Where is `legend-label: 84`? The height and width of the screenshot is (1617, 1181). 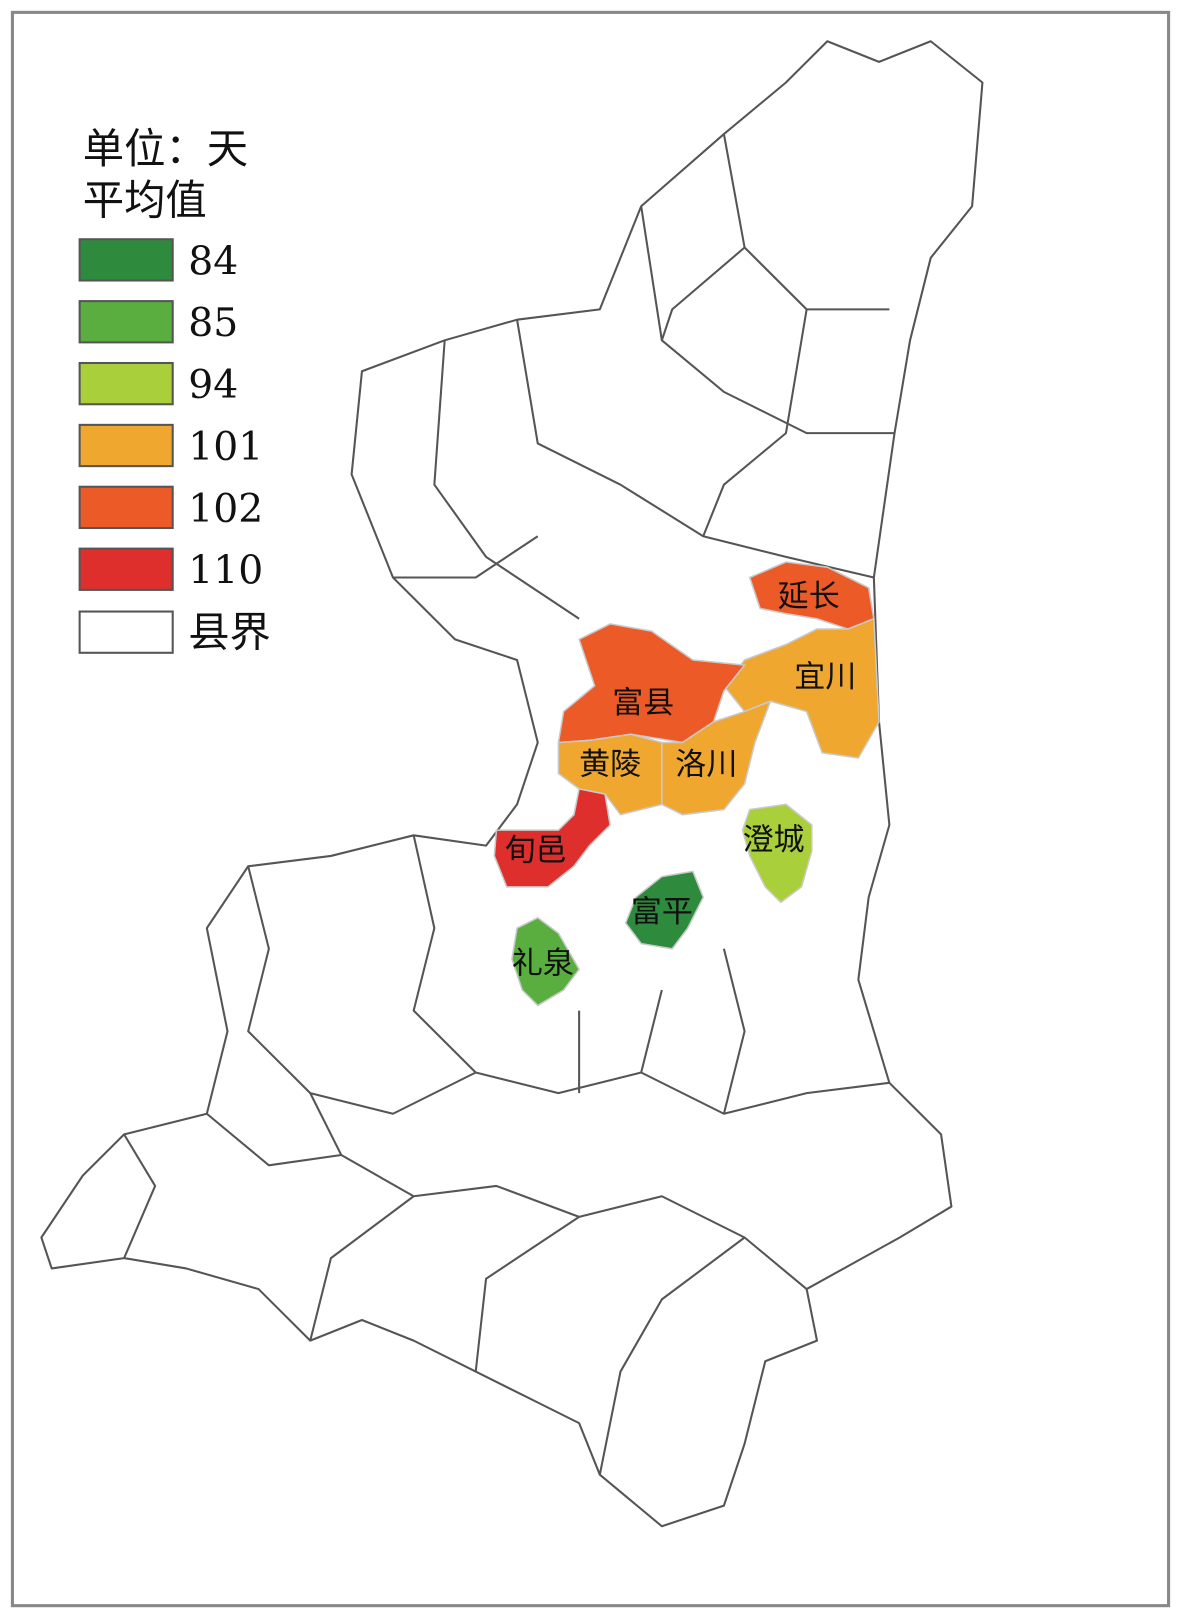
legend-label: 84 is located at coordinates (213, 261).